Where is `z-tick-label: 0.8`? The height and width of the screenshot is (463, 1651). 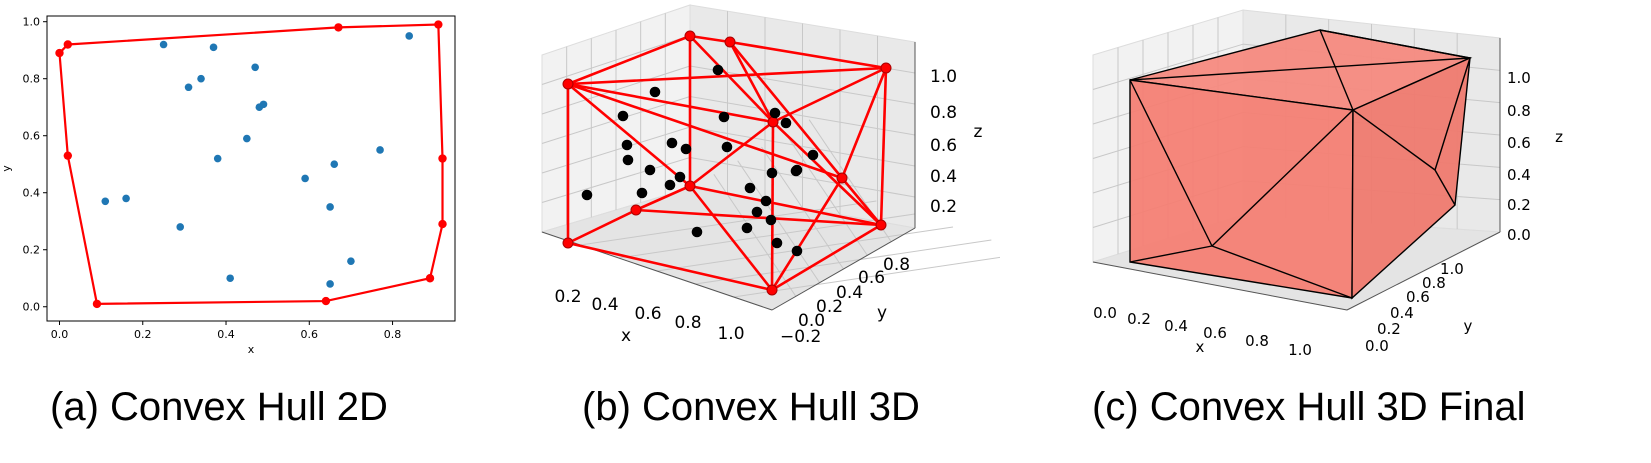
z-tick-label: 0.8 is located at coordinates (943, 113).